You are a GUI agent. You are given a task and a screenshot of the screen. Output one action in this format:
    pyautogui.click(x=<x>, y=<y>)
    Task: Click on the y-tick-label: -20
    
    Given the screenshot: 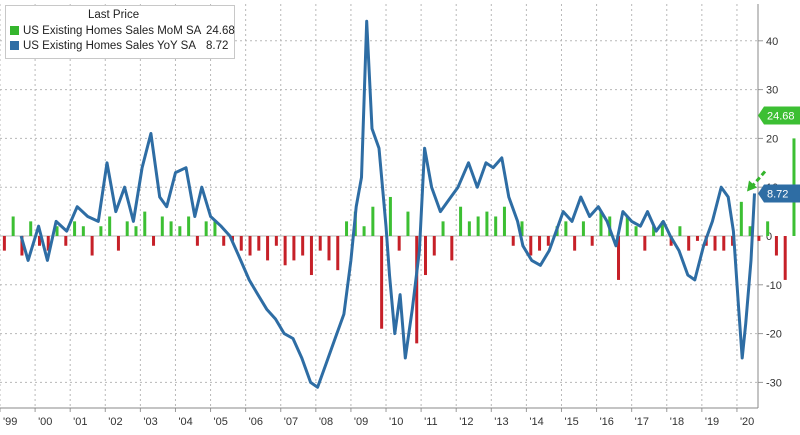 What is the action you would take?
    pyautogui.click(x=774, y=335)
    